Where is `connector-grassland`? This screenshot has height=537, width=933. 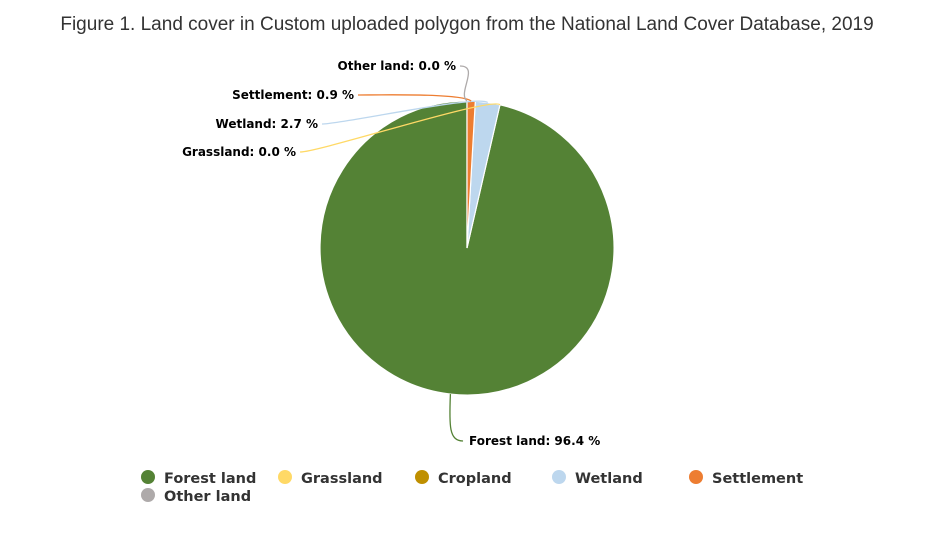
connector-grassland is located at coordinates (400, 128).